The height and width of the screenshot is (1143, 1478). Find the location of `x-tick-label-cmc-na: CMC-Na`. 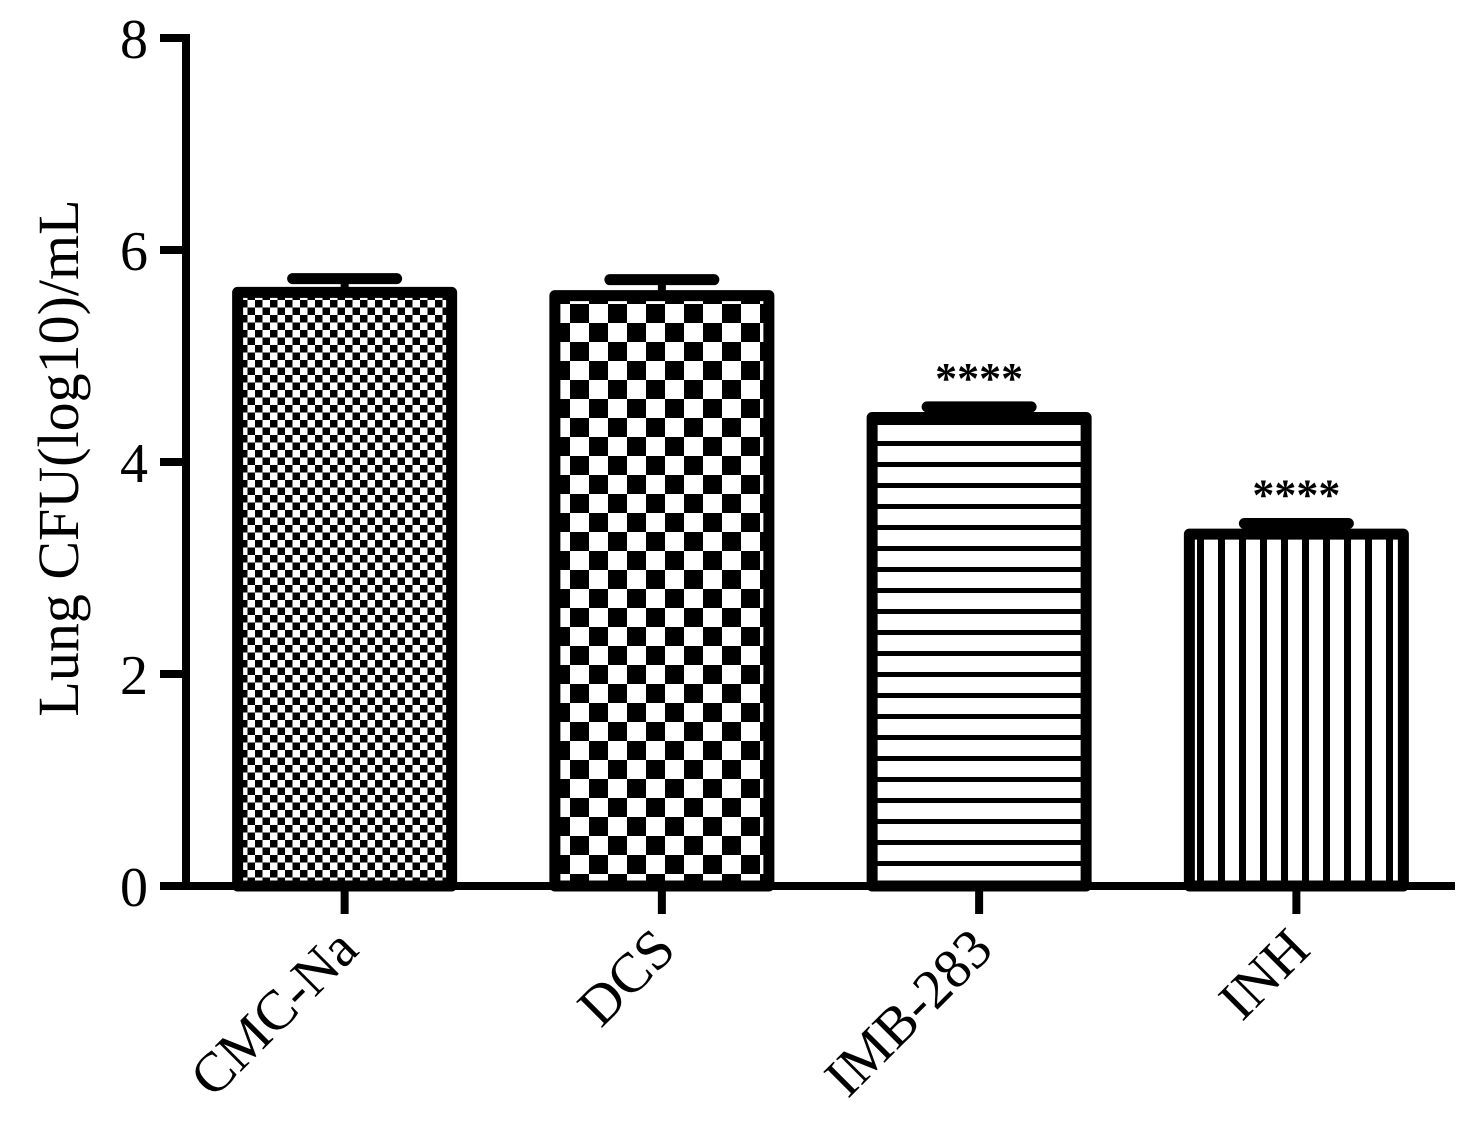

x-tick-label-cmc-na: CMC-Na is located at coordinates (274, 1012).